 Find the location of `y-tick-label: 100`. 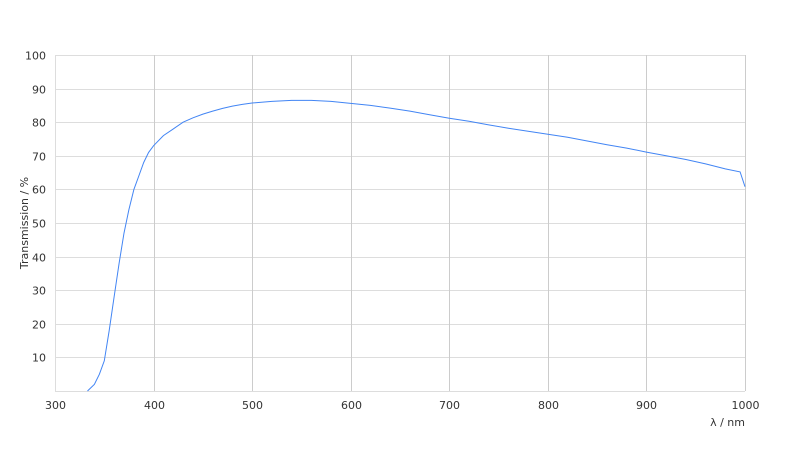

y-tick-label: 100 is located at coordinates (35, 56).